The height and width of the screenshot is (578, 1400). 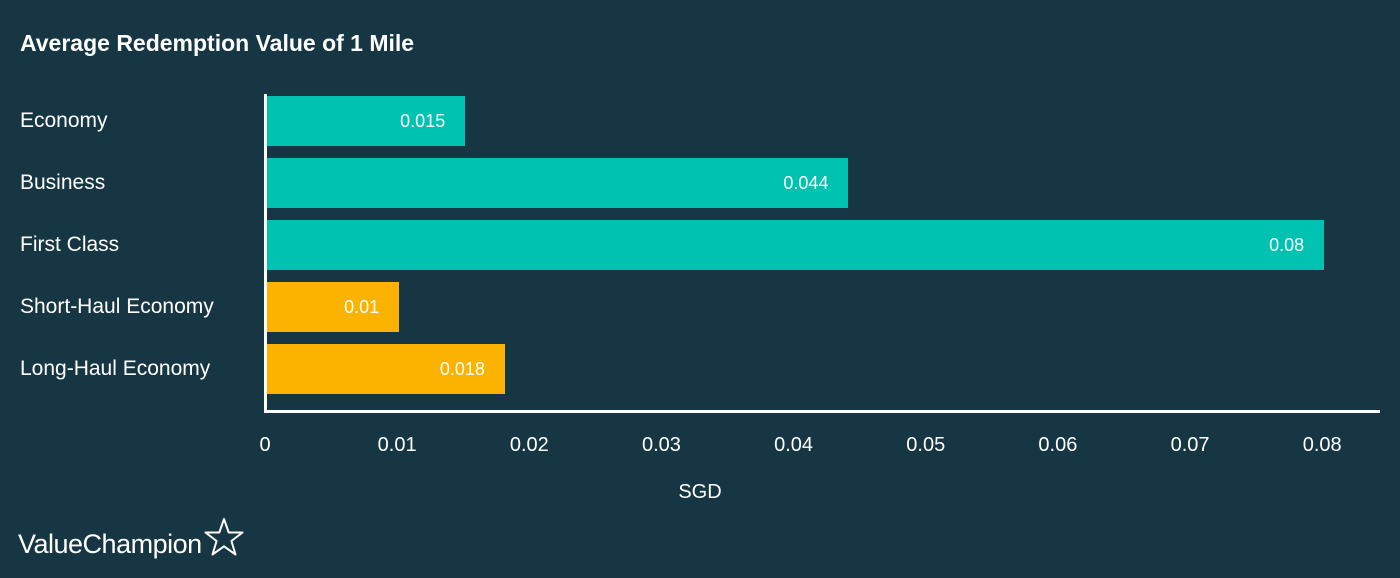 What do you see at coordinates (1058, 445) in the screenshot?
I see `x-tick-label: 0.06` at bounding box center [1058, 445].